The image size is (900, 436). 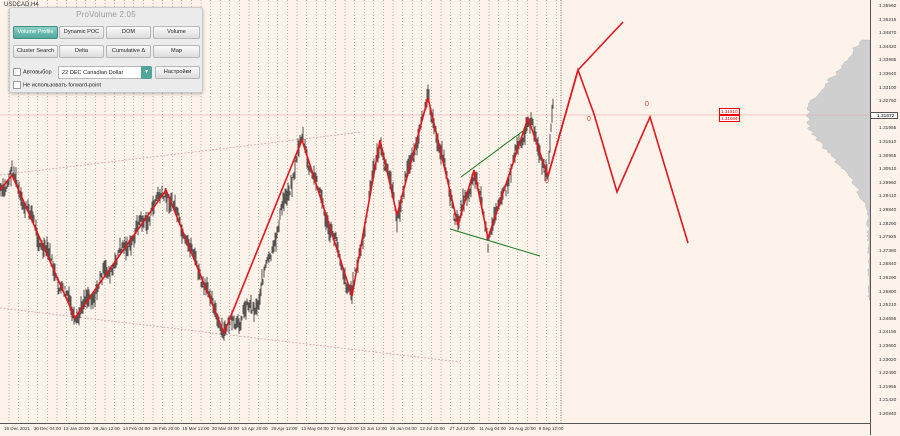 I want to click on price-level-label: 1.20840, so click(x=888, y=414).